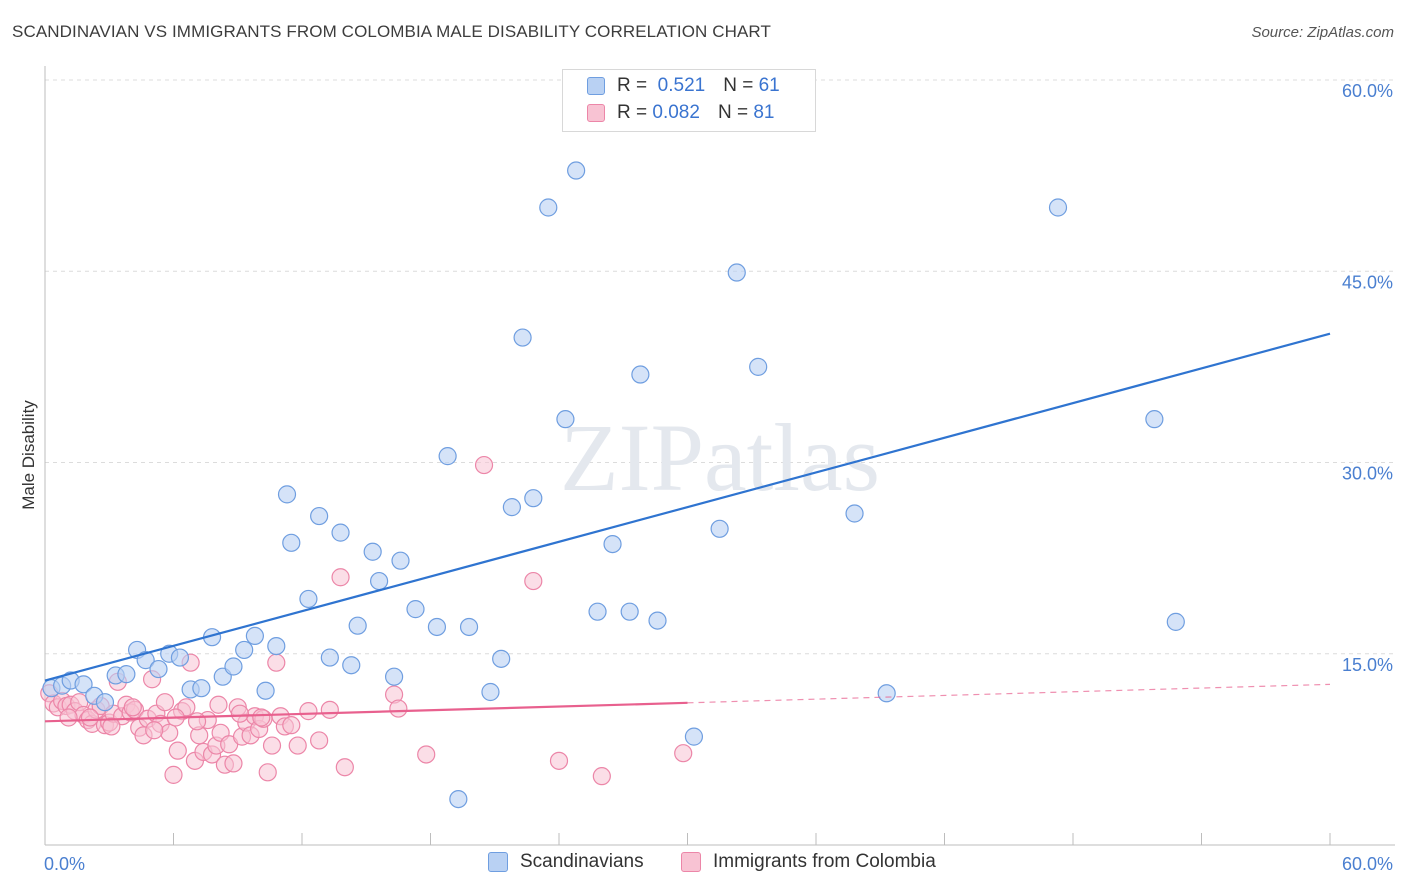 Image resolution: width=1406 pixels, height=892 pixels. I want to click on legend-n-label: N =, so click(733, 112).